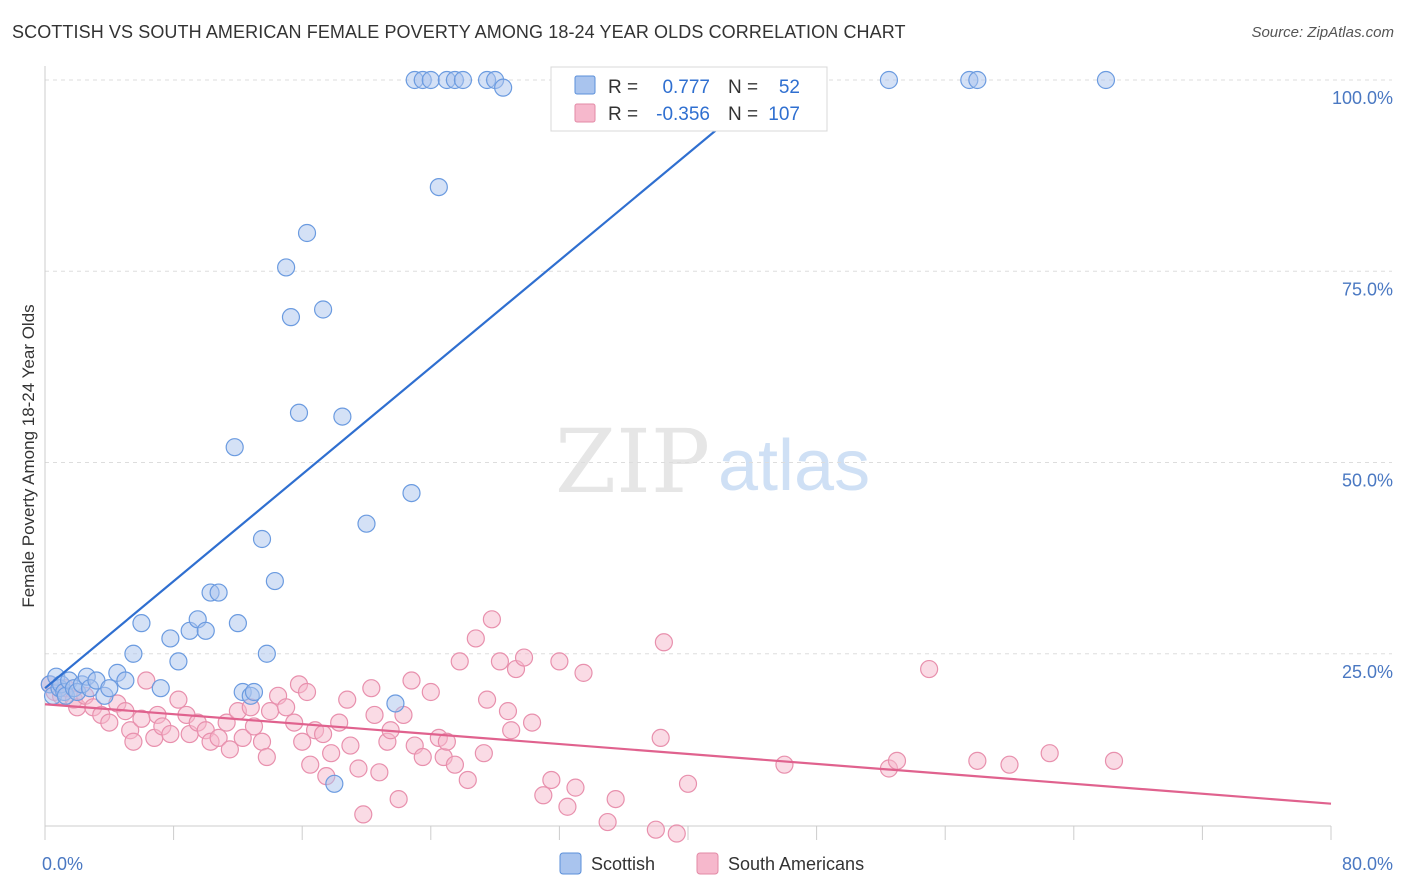  Describe the element at coordinates (28, 455) in the screenshot. I see `y-axis-title: Female Poverty Among 18-24 Year Olds` at that location.